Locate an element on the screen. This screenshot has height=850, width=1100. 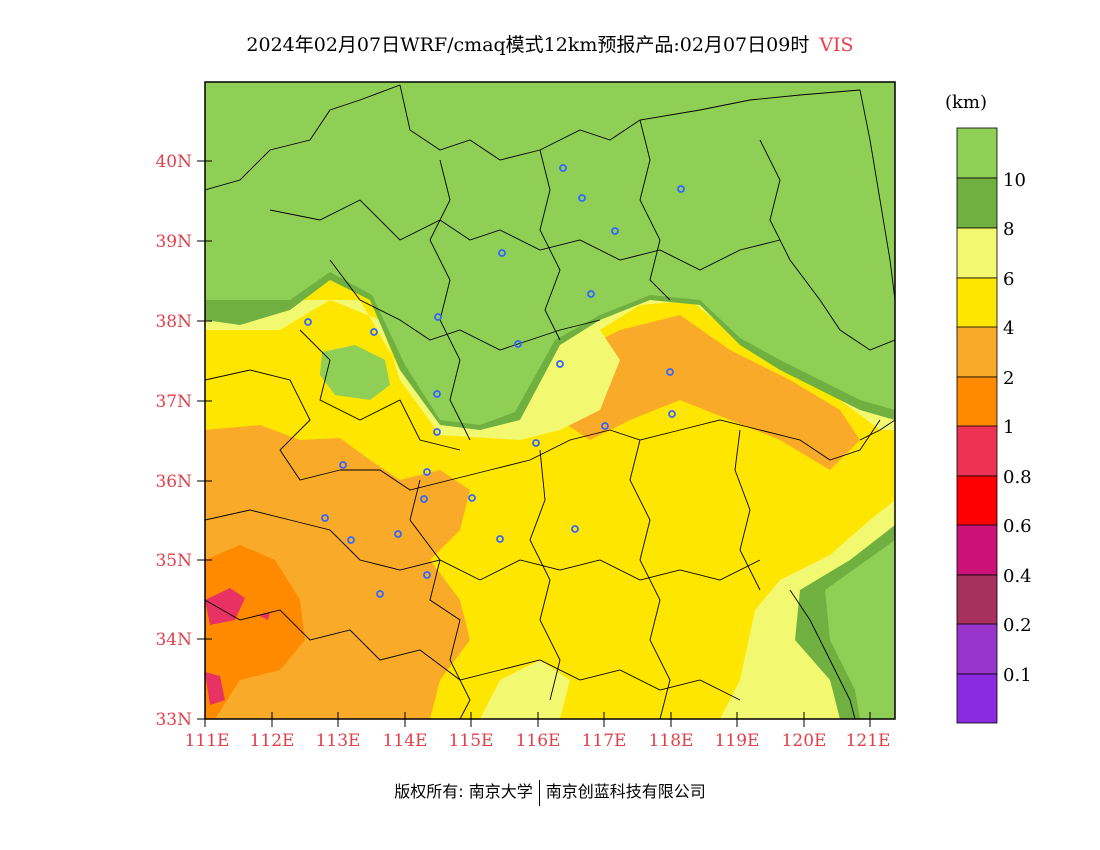
vis-region-magenta is located at coordinates (237, 646).